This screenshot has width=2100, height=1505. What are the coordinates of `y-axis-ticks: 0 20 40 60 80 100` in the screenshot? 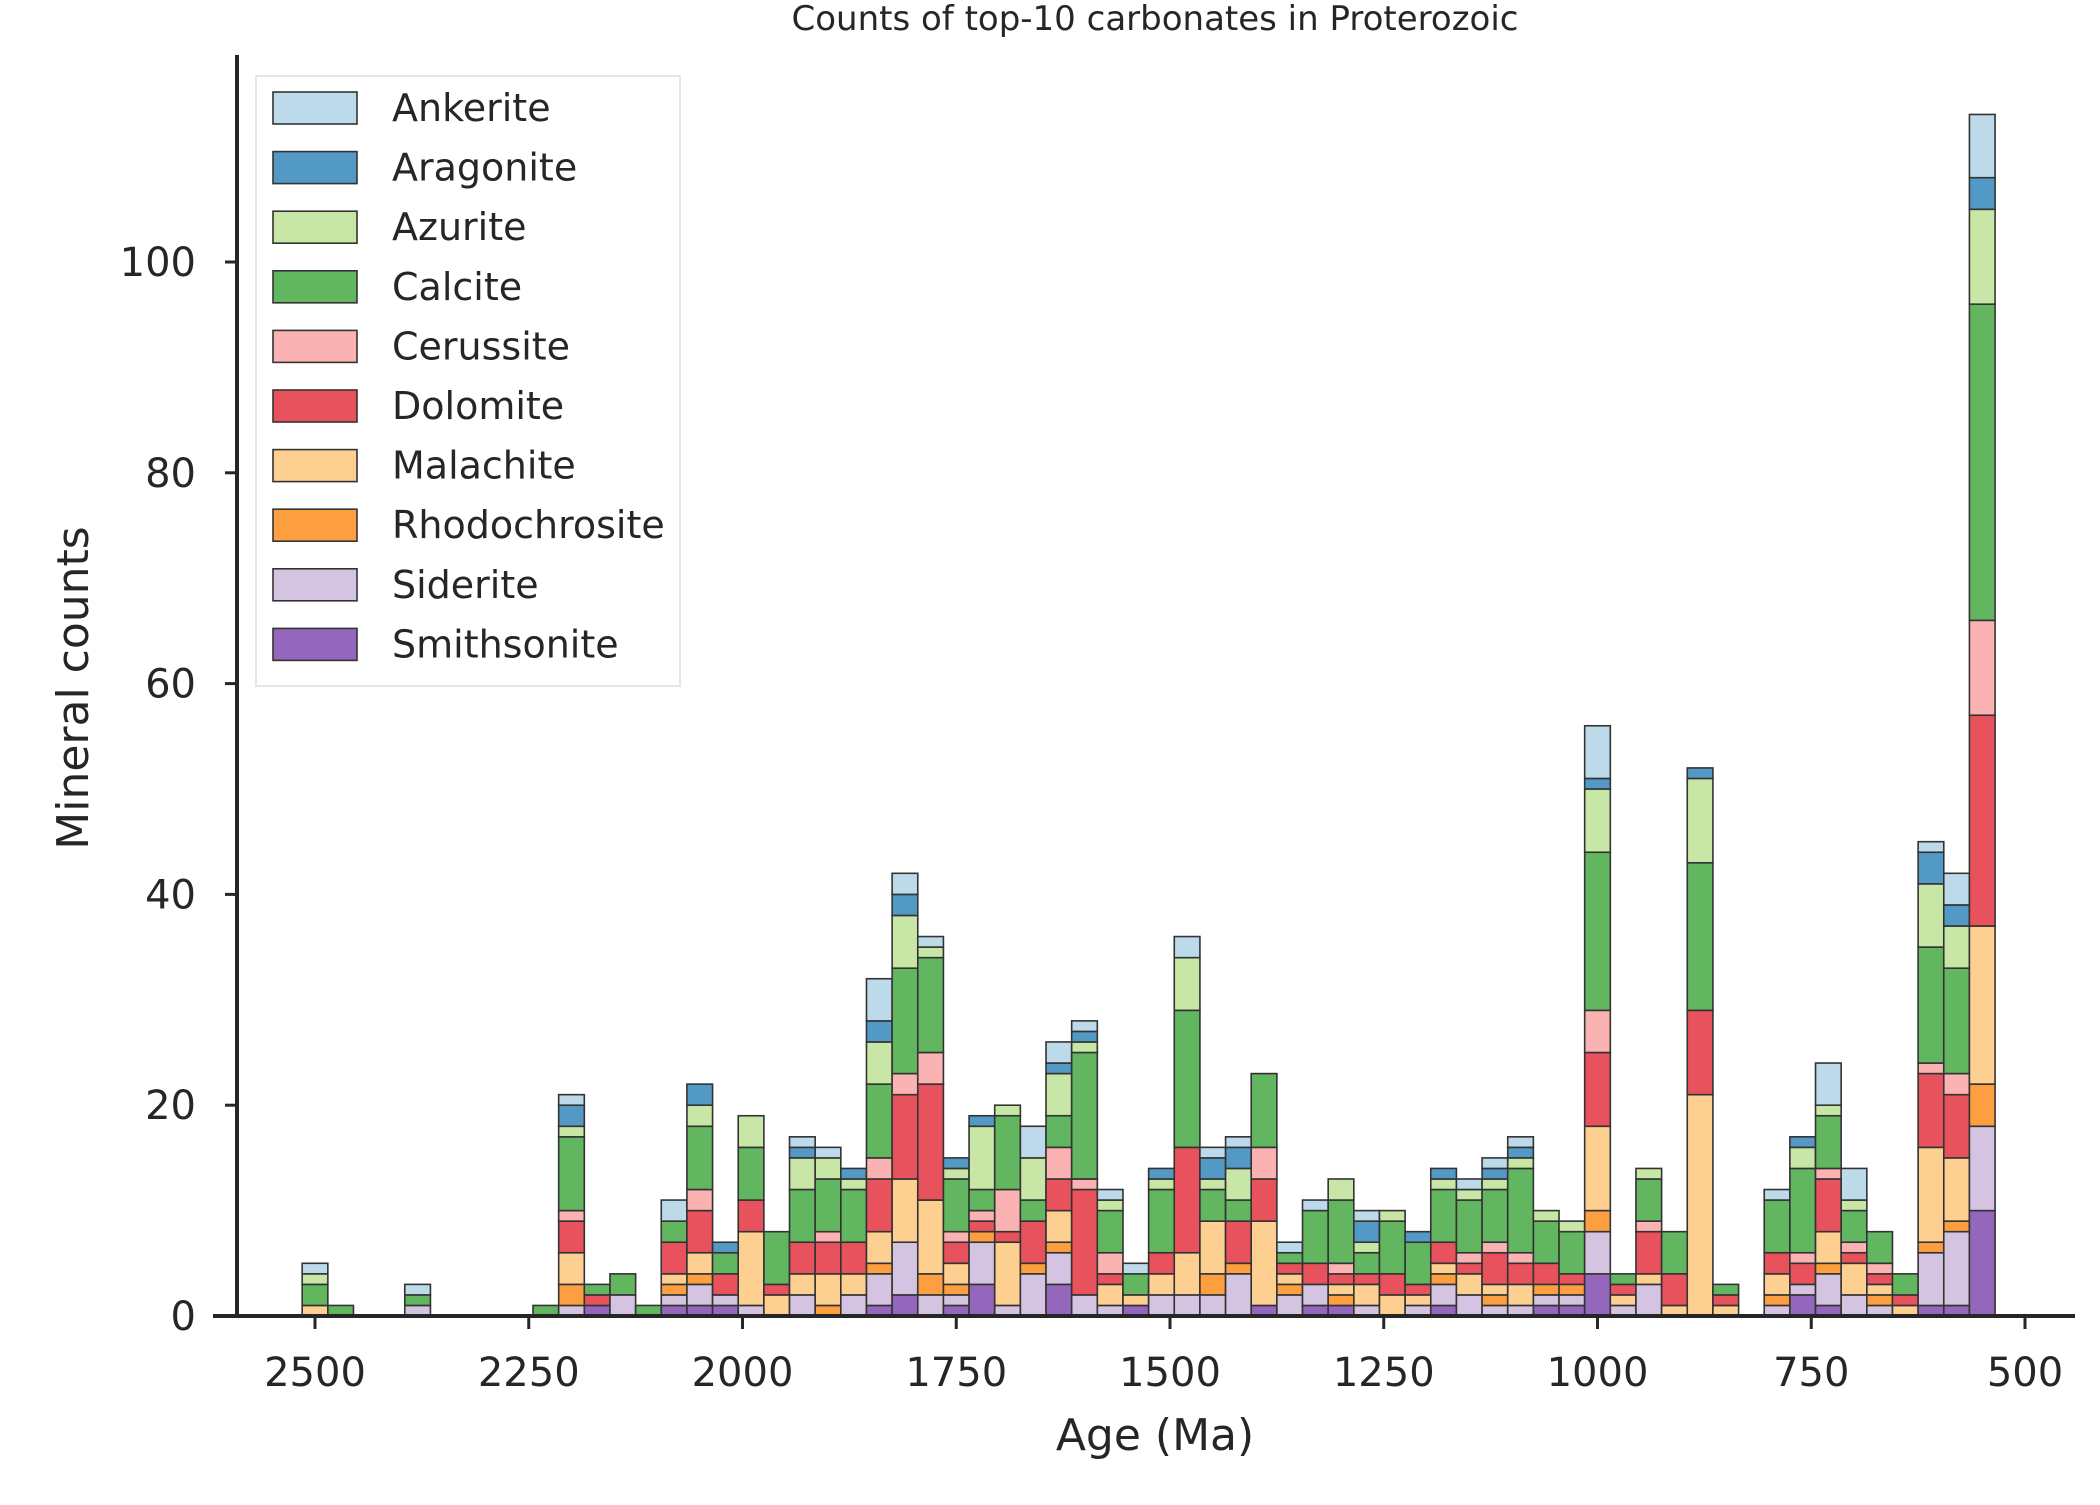 It's located at (178, 790).